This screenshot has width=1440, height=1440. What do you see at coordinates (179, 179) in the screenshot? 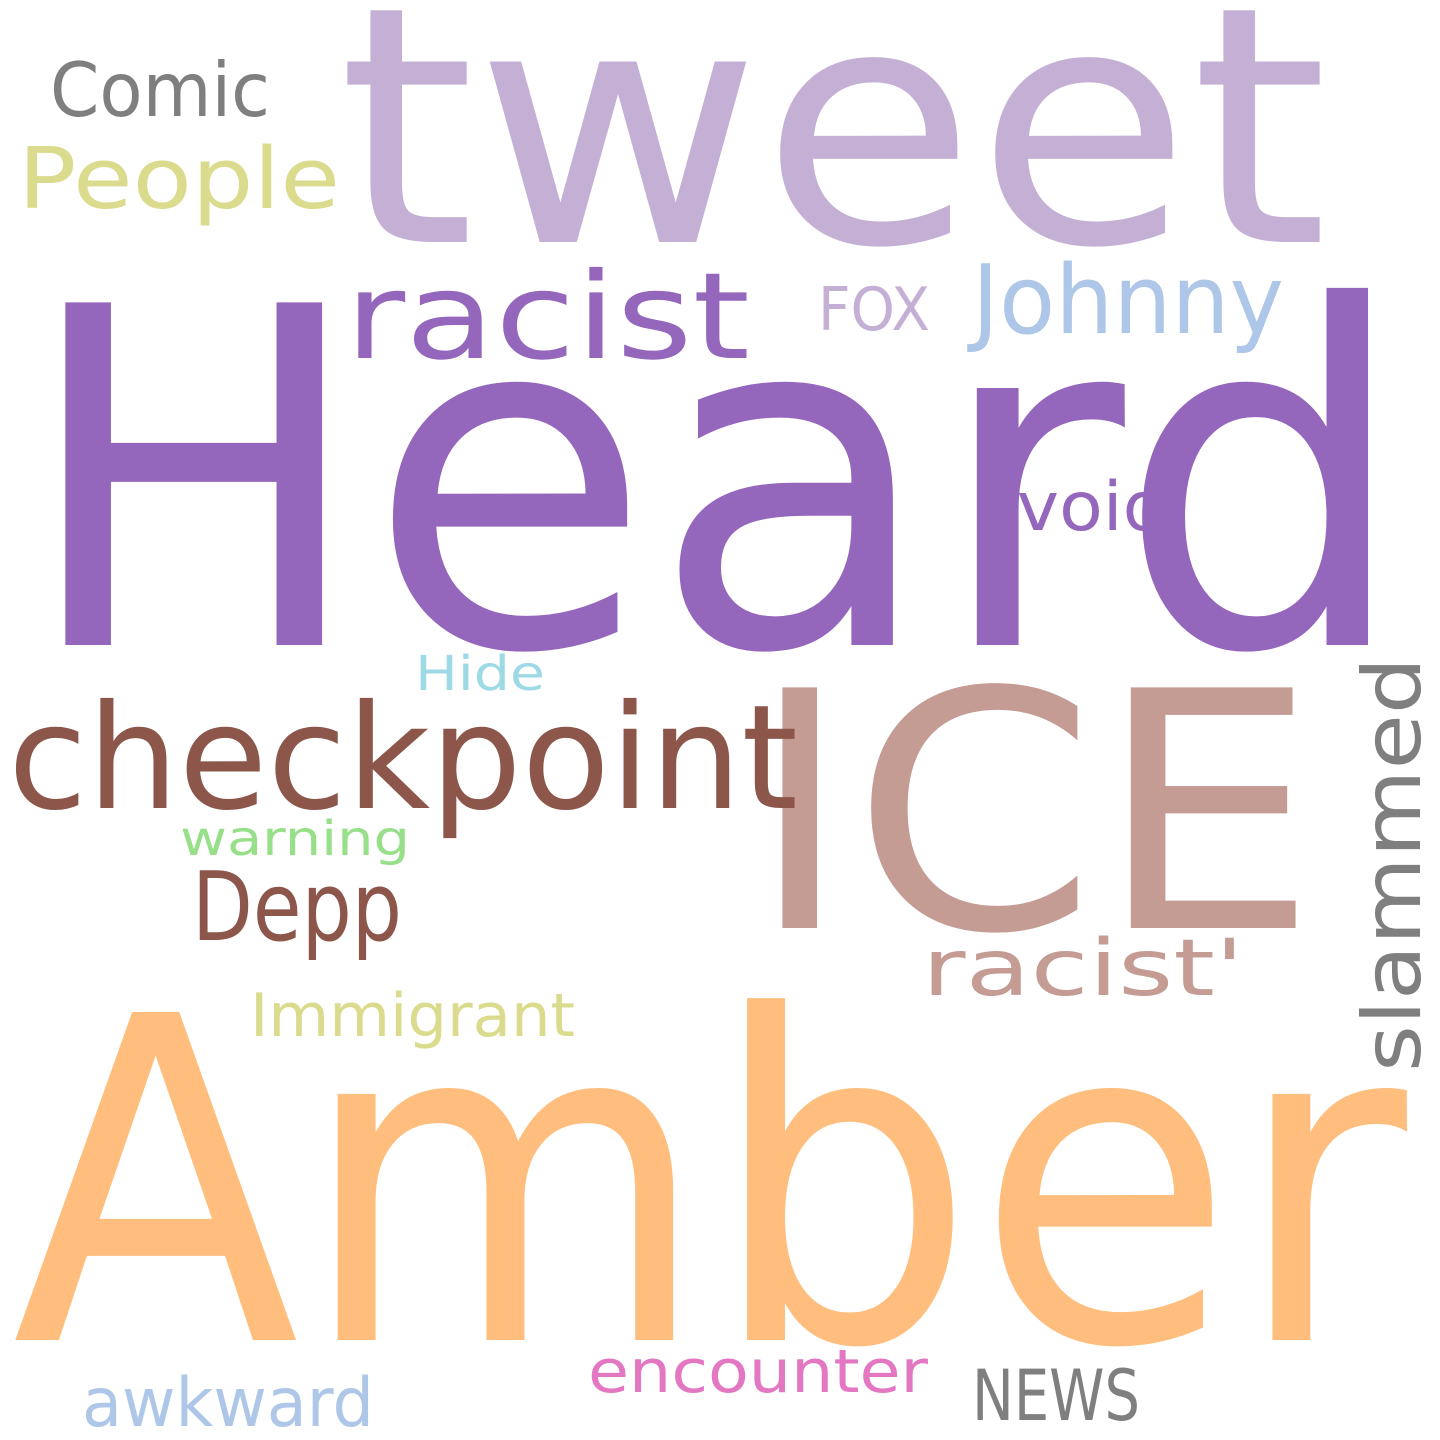
I see `word-people: People` at bounding box center [179, 179].